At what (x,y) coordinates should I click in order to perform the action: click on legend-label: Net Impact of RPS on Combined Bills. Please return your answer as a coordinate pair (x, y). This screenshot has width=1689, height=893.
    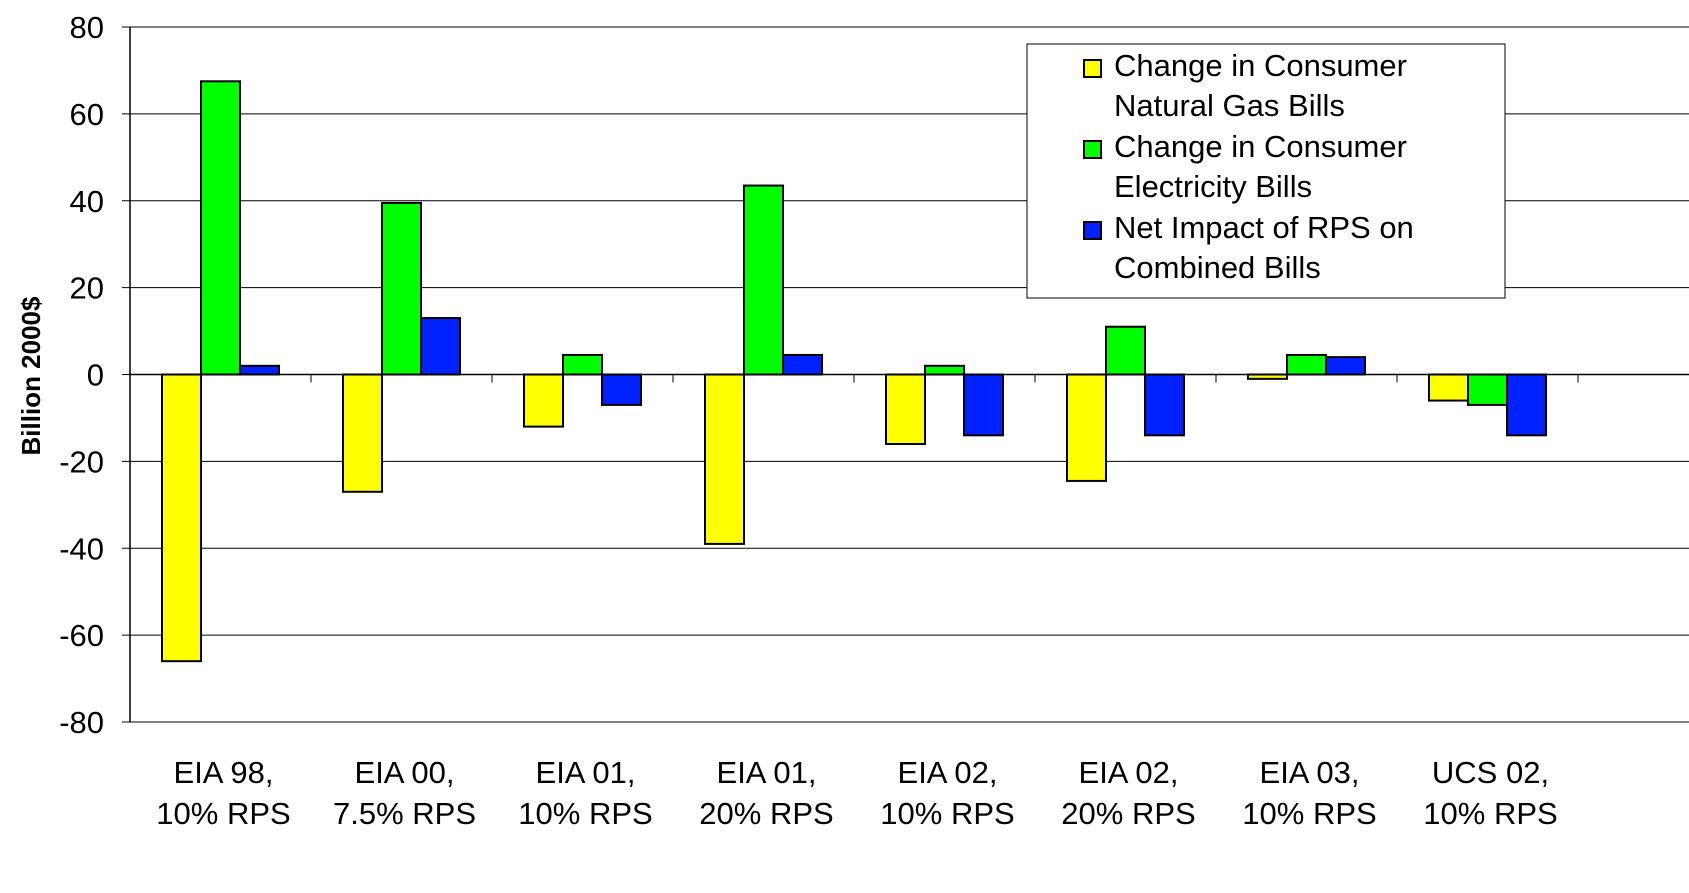
    Looking at the image, I should click on (1264, 247).